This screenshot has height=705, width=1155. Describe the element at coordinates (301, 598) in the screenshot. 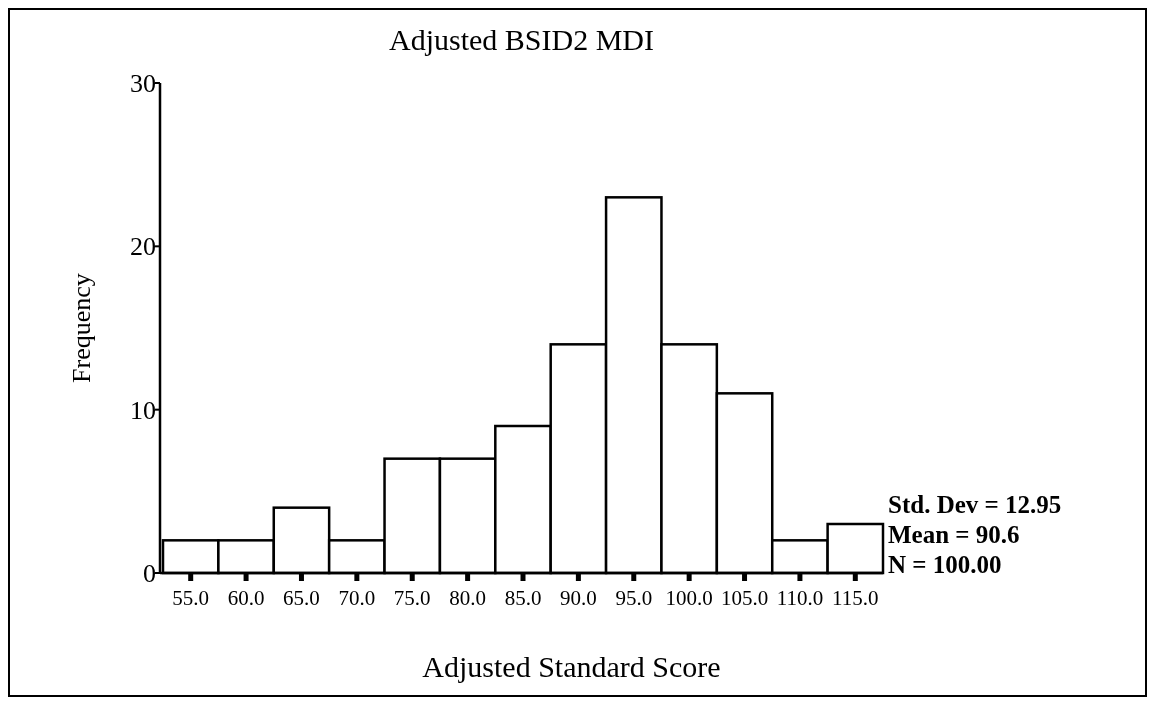

I see `x-tick-label: 65.0` at that location.